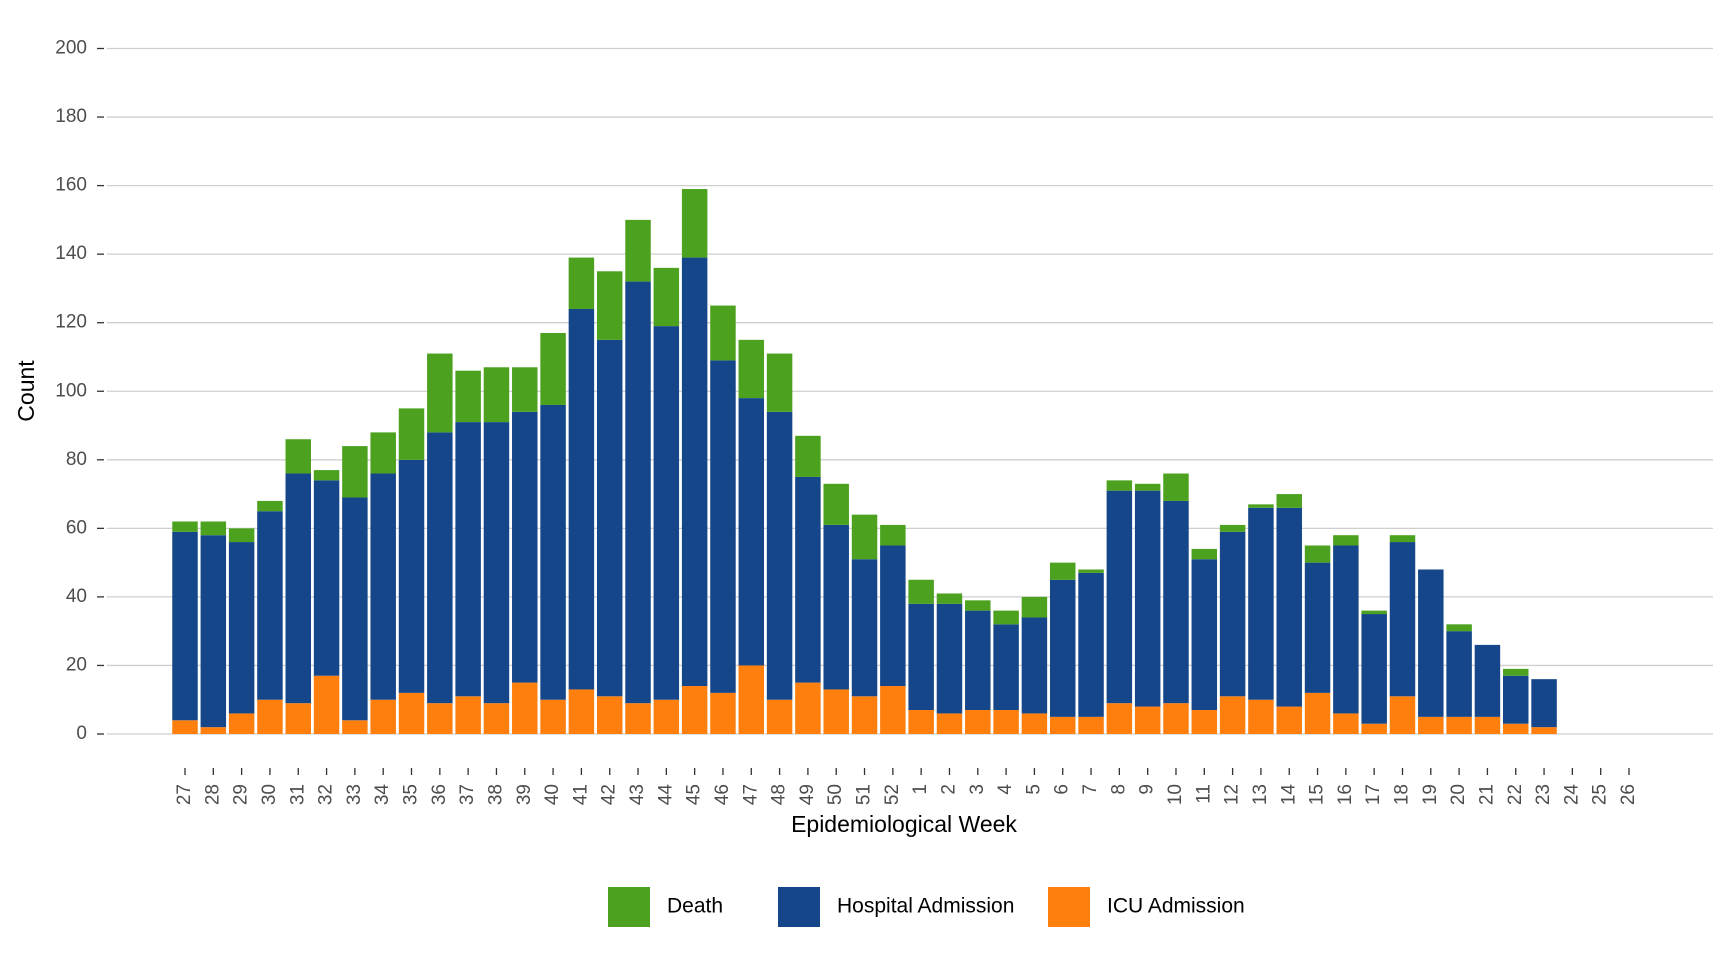  What do you see at coordinates (948, 789) in the screenshot?
I see `x-tick-label: 2` at bounding box center [948, 789].